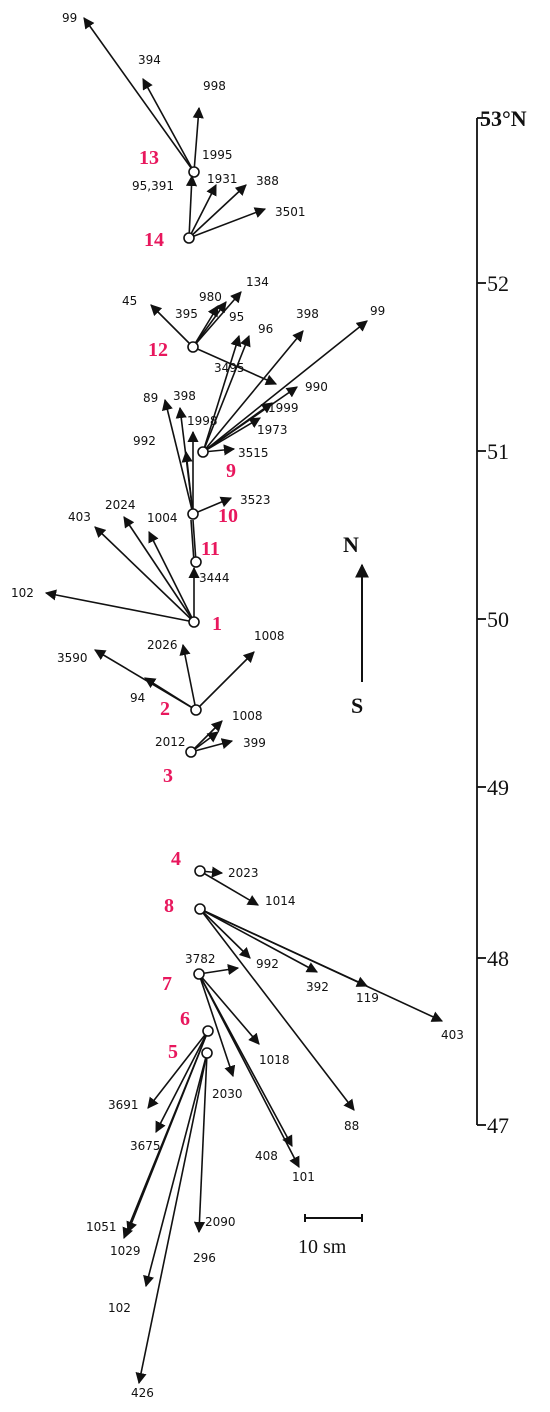 This screenshot has height=1412, width=550. What do you see at coordinates (165, 709) in the screenshot?
I see `site-label: 2` at bounding box center [165, 709].